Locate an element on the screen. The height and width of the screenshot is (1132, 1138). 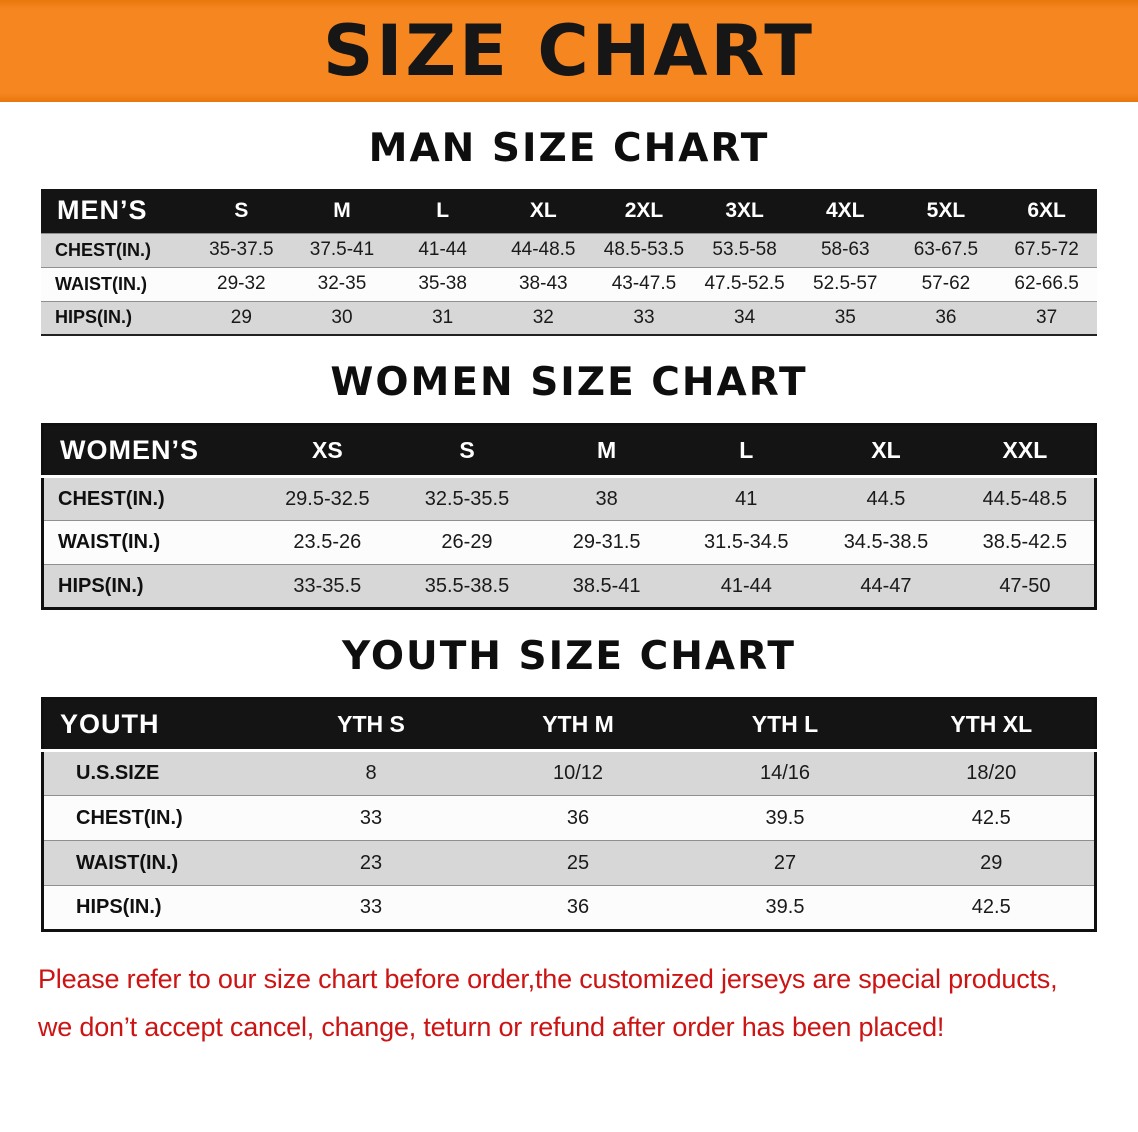
size-value-cell: 32 is located at coordinates (543, 317).